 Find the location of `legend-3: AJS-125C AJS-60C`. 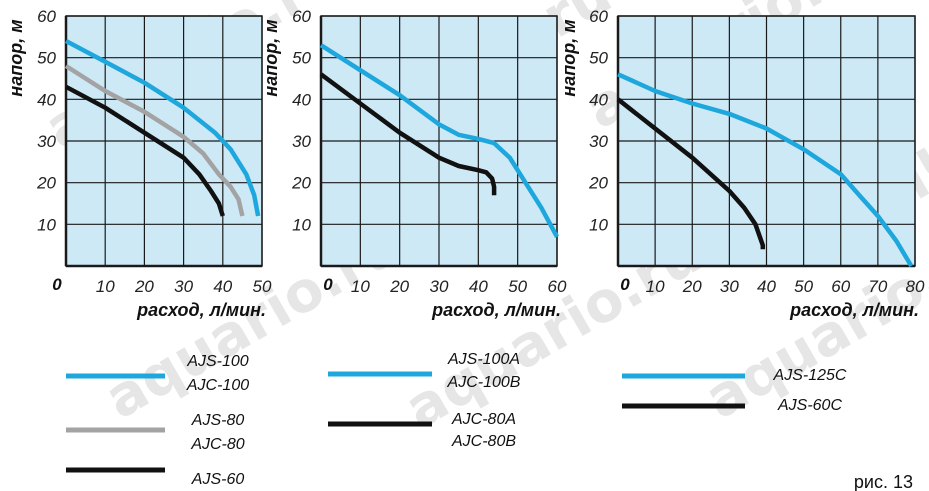

legend-3: AJS-125C AJS-60C is located at coordinates (734, 390).